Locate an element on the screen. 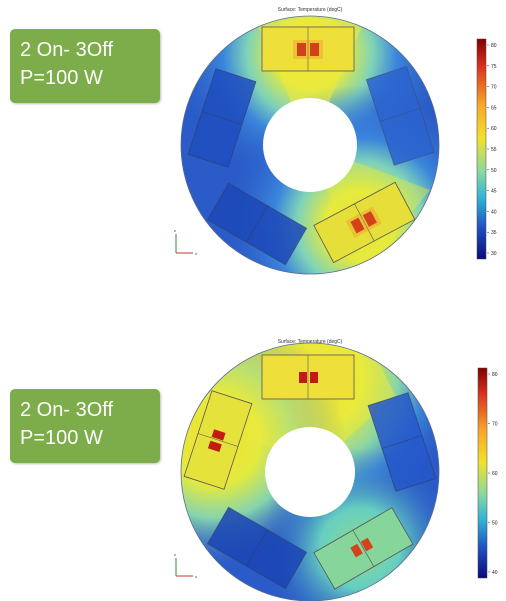  axis-triad-1: z x is located at coordinates (185, 242).